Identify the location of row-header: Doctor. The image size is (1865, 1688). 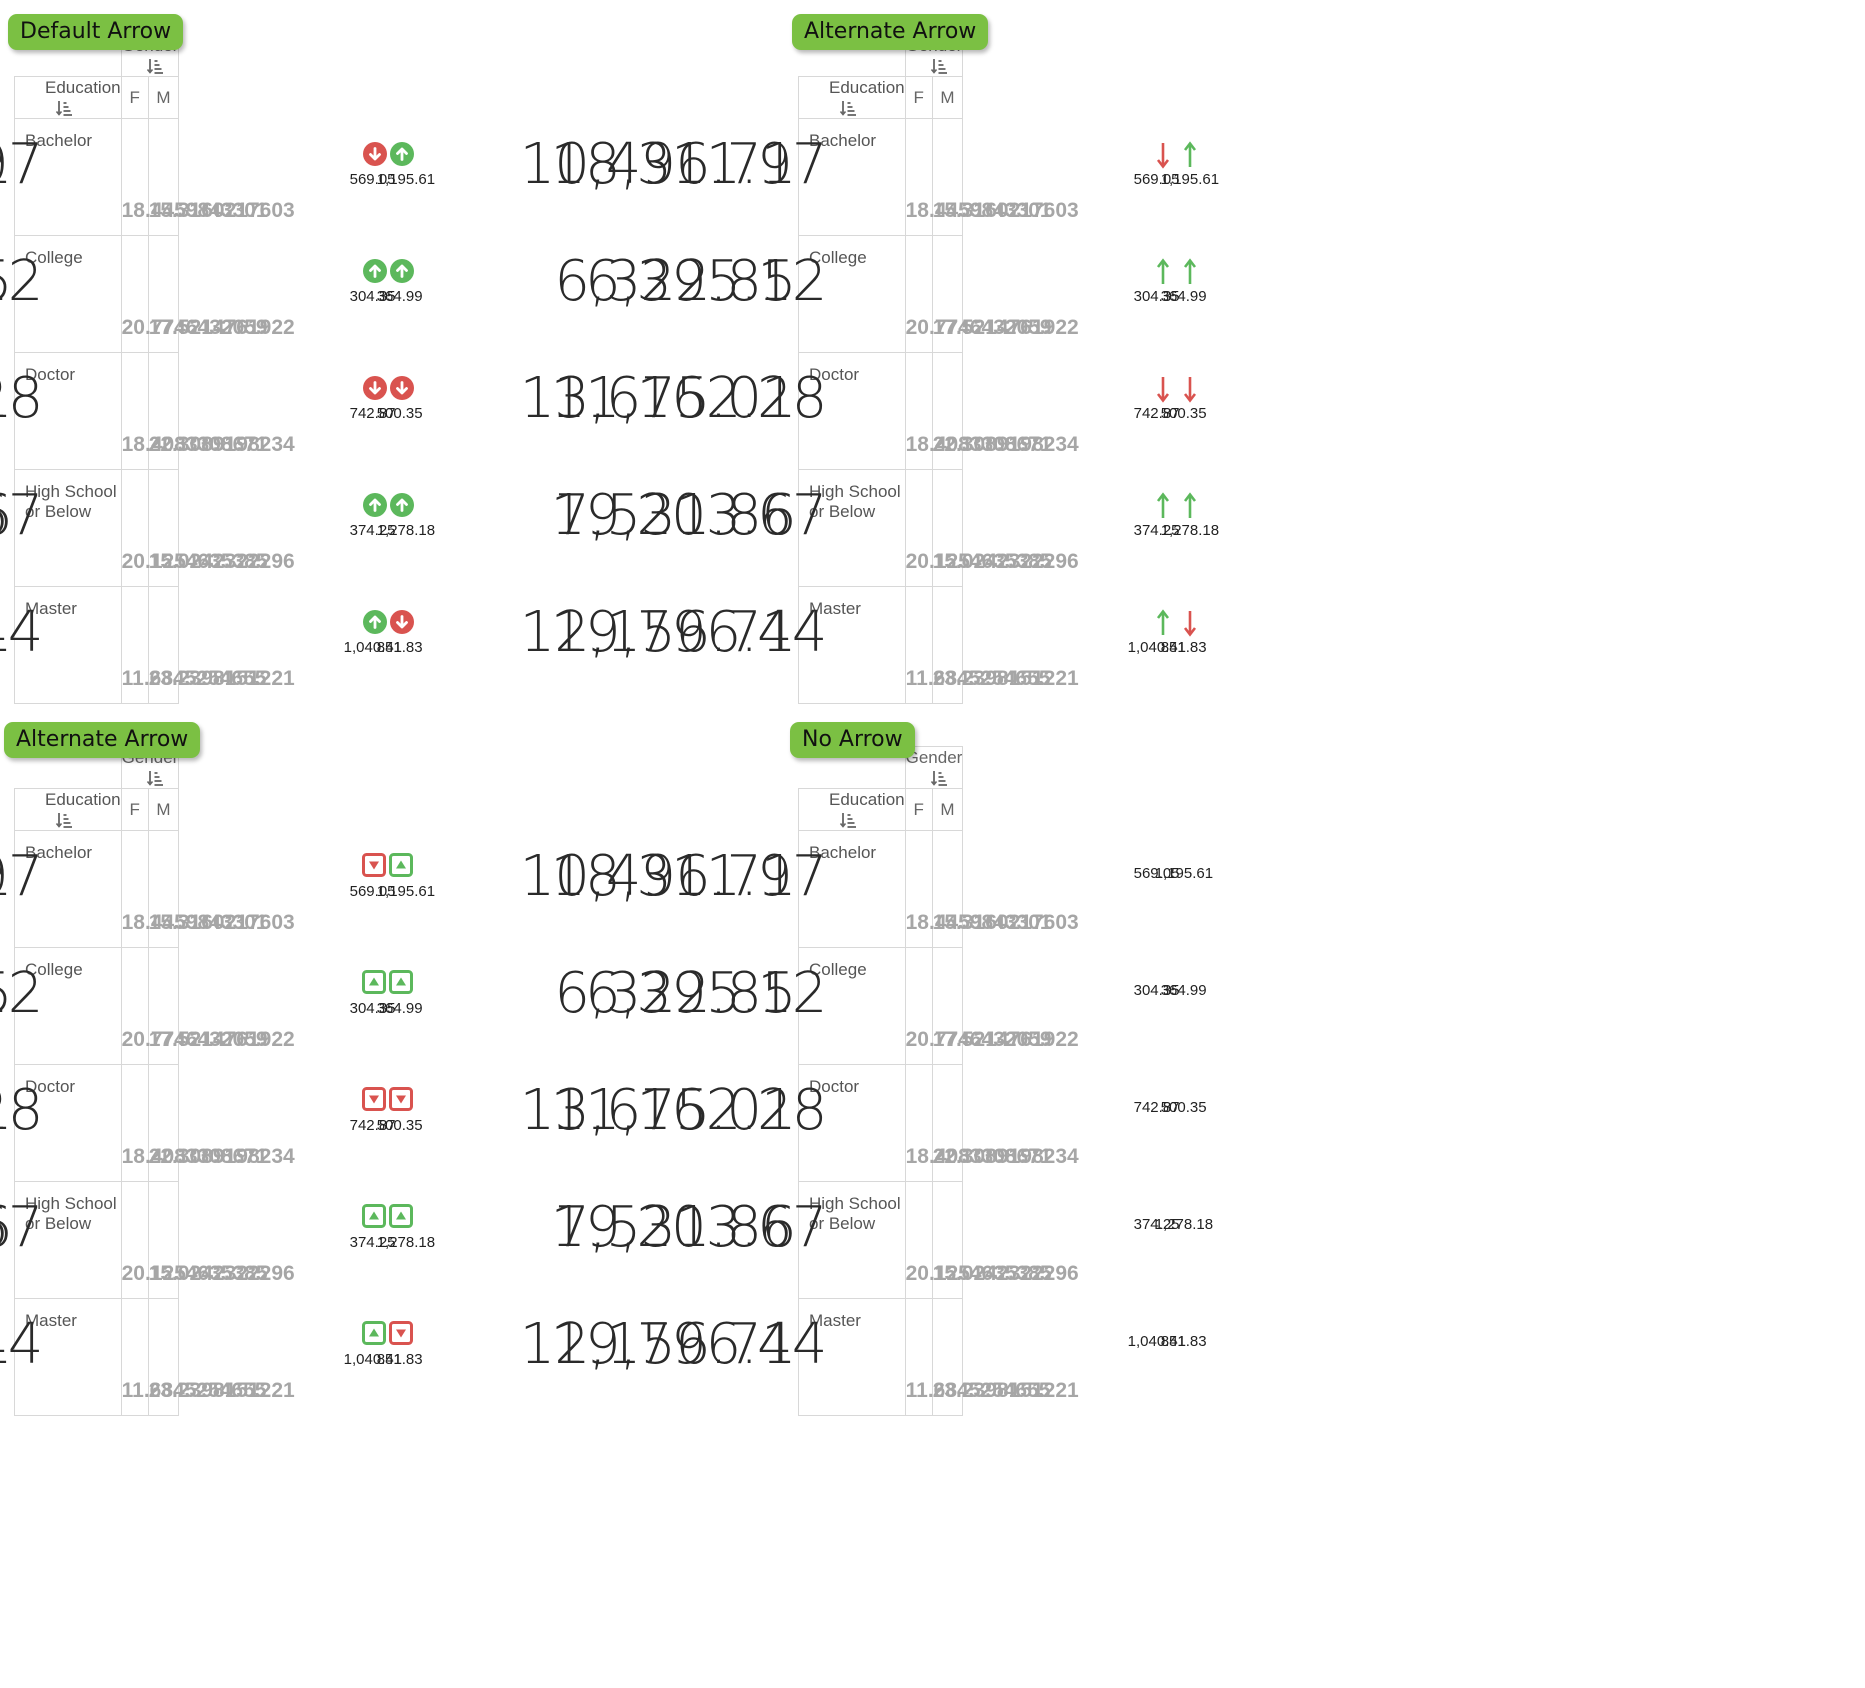
(68, 411).